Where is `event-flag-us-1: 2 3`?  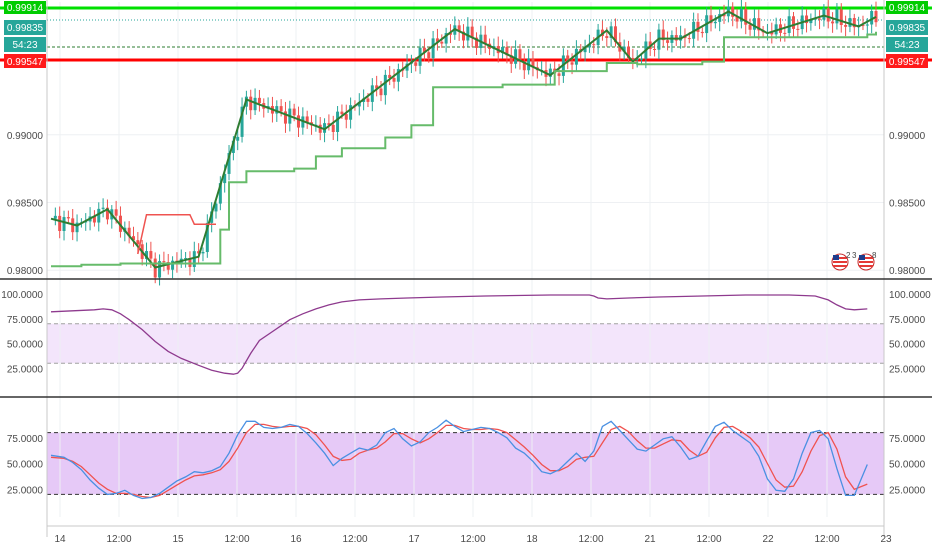
event-flag-us-1: 2 3 is located at coordinates (844, 261).